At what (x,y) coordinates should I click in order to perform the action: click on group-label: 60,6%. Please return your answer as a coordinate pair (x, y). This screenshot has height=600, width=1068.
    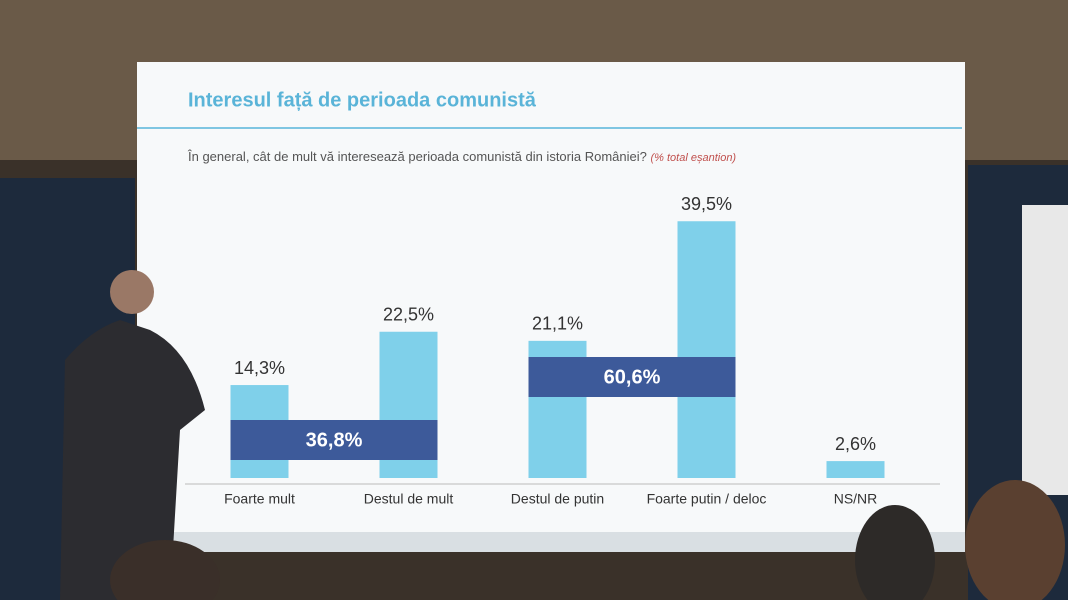
    Looking at the image, I should click on (632, 377).